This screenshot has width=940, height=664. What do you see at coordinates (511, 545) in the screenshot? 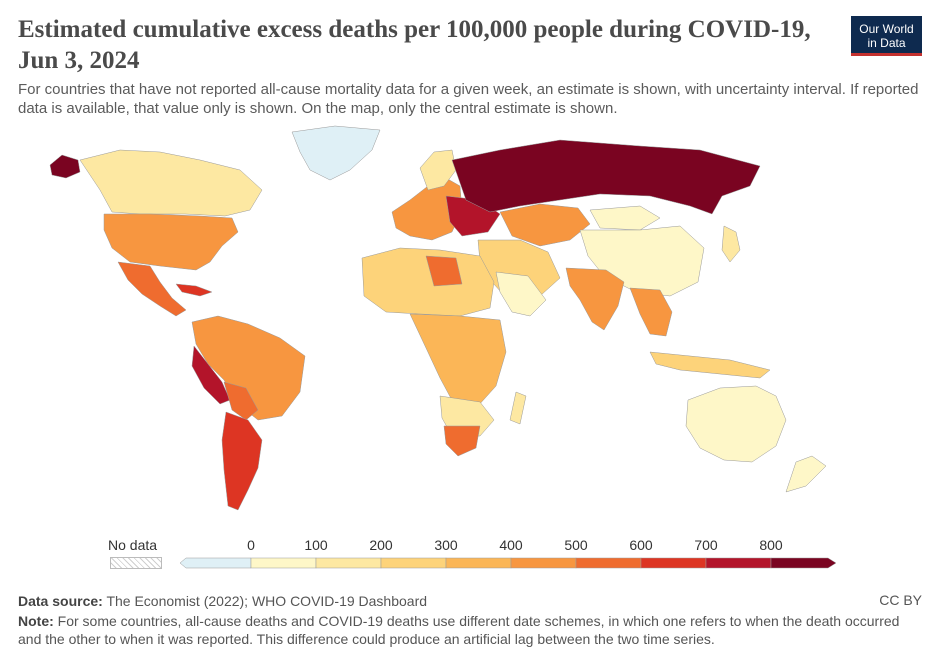
I see `legend-tick-label: 400` at bounding box center [511, 545].